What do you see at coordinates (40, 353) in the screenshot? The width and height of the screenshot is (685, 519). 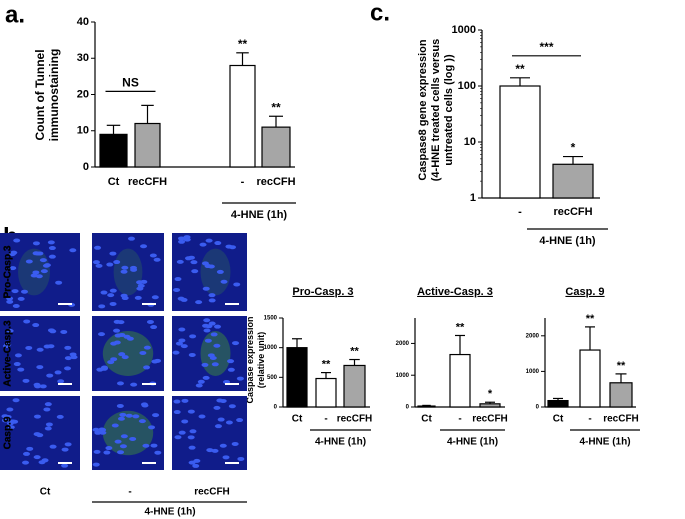 I see `micrograph` at bounding box center [40, 353].